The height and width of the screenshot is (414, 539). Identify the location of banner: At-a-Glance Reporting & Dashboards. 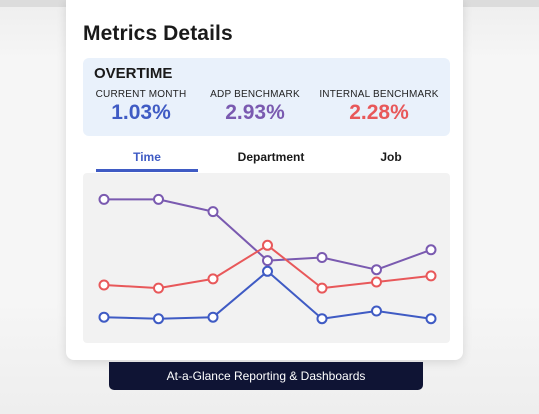
(266, 376).